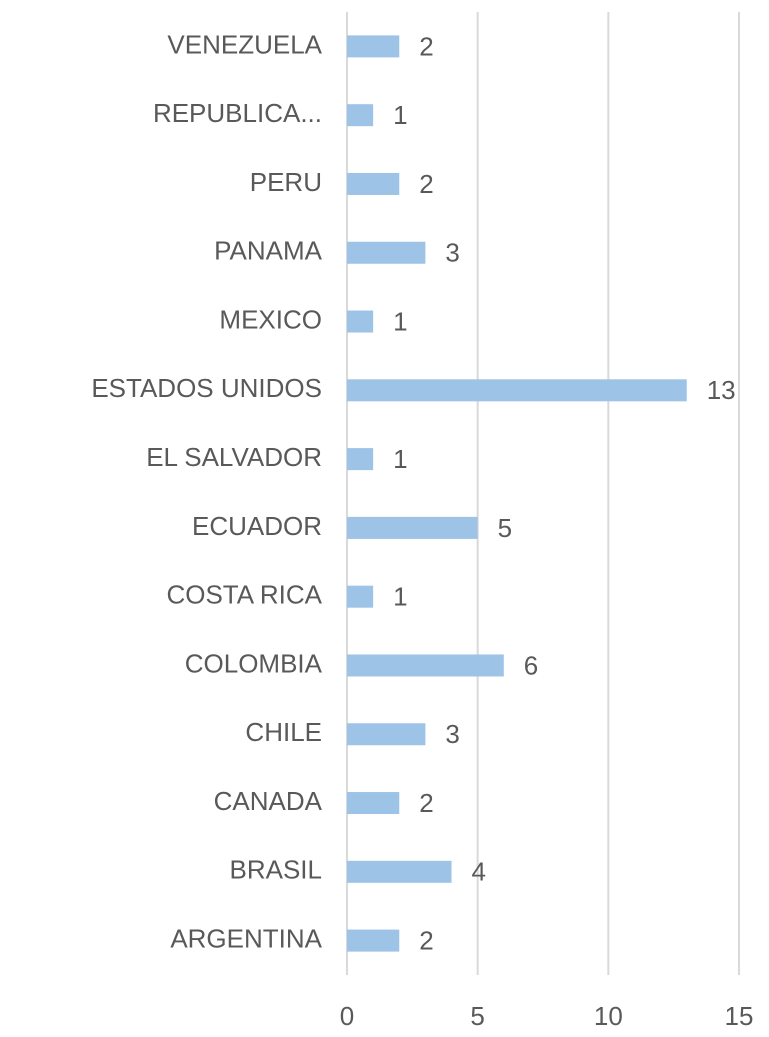  I want to click on y-tick-label: COSTA RICA, so click(244, 595).